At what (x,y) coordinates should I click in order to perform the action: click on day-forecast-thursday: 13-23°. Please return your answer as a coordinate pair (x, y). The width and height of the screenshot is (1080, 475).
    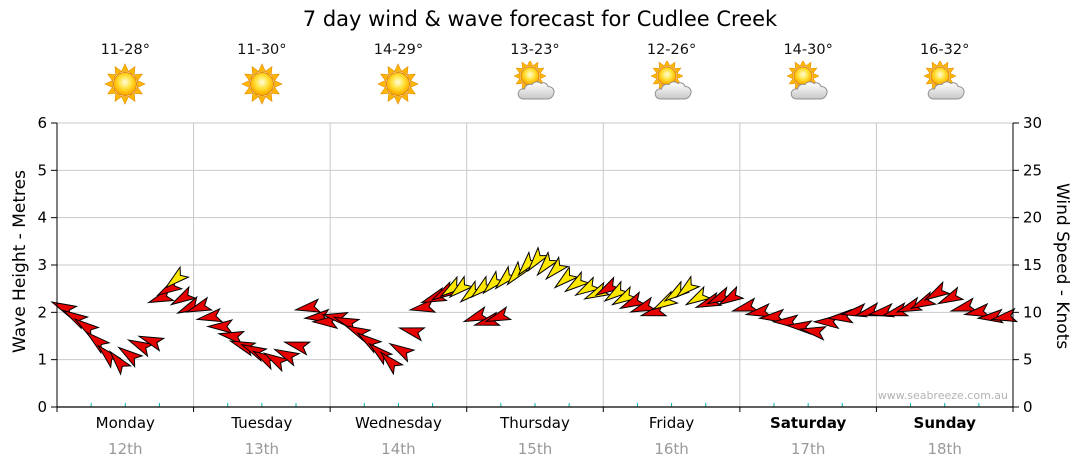
    Looking at the image, I should click on (535, 74).